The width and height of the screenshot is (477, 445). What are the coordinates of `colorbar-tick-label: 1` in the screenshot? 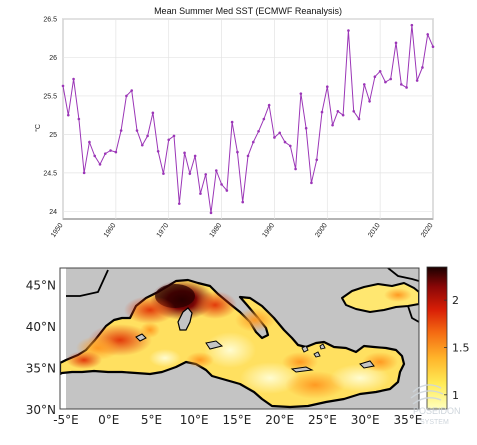 It's located at (455, 395).